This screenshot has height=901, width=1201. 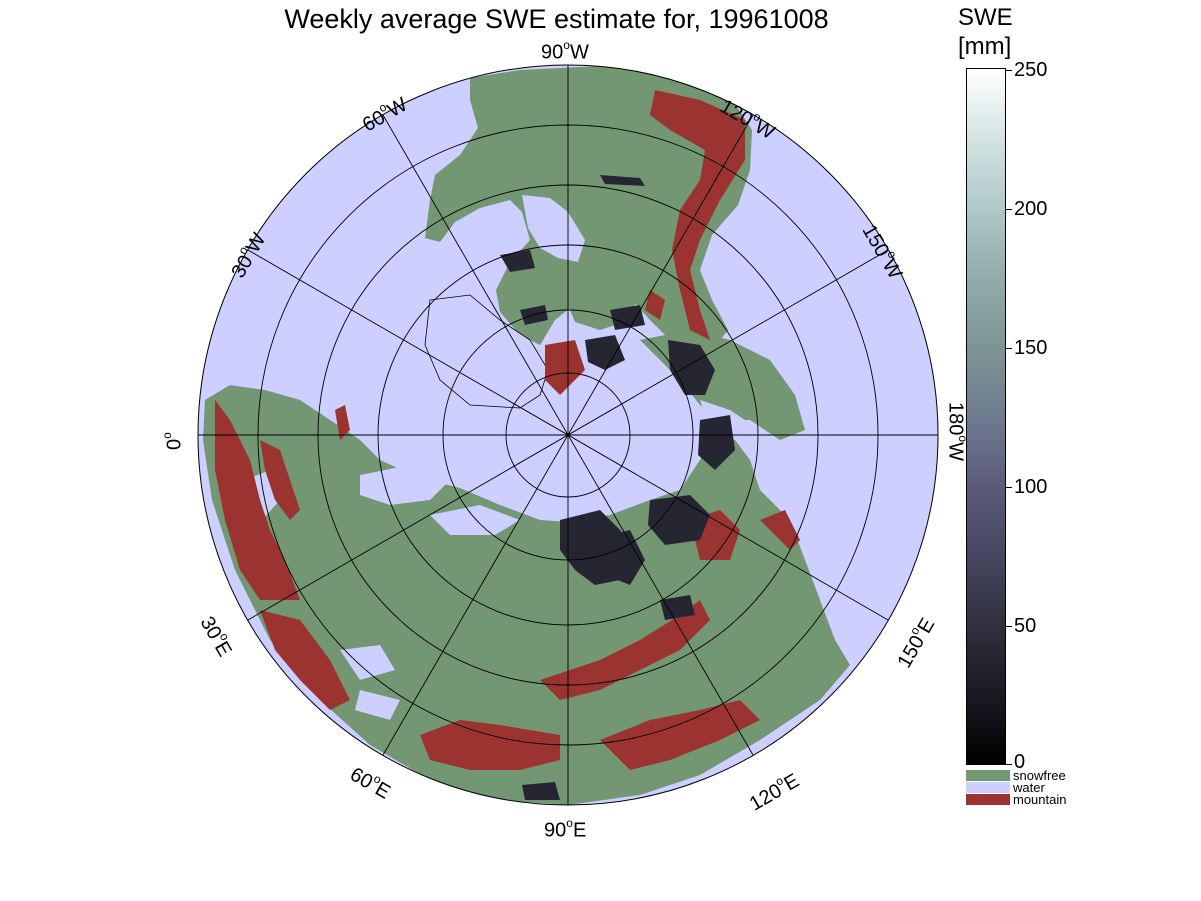 What do you see at coordinates (173, 441) in the screenshot?
I see `lon-label-0: 0o` at bounding box center [173, 441].